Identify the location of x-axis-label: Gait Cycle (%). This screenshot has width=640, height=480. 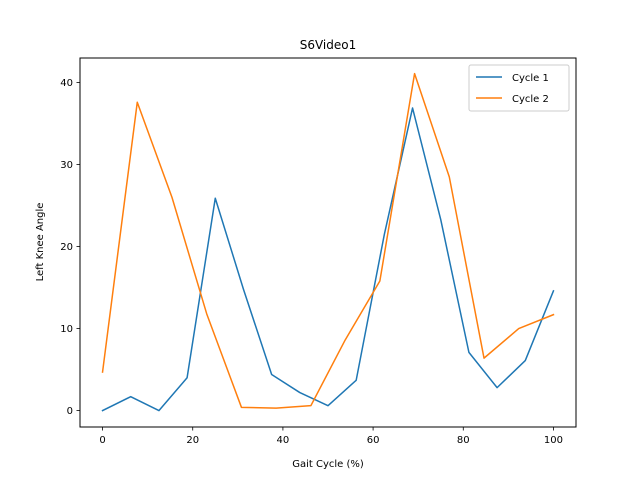
(328, 464).